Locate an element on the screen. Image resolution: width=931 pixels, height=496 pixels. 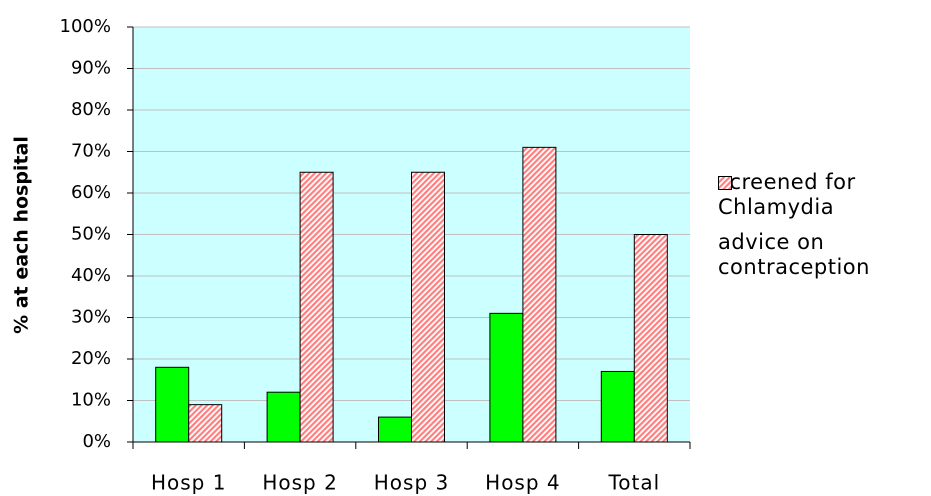
y-tick-label: 20% is located at coordinates (91, 358).